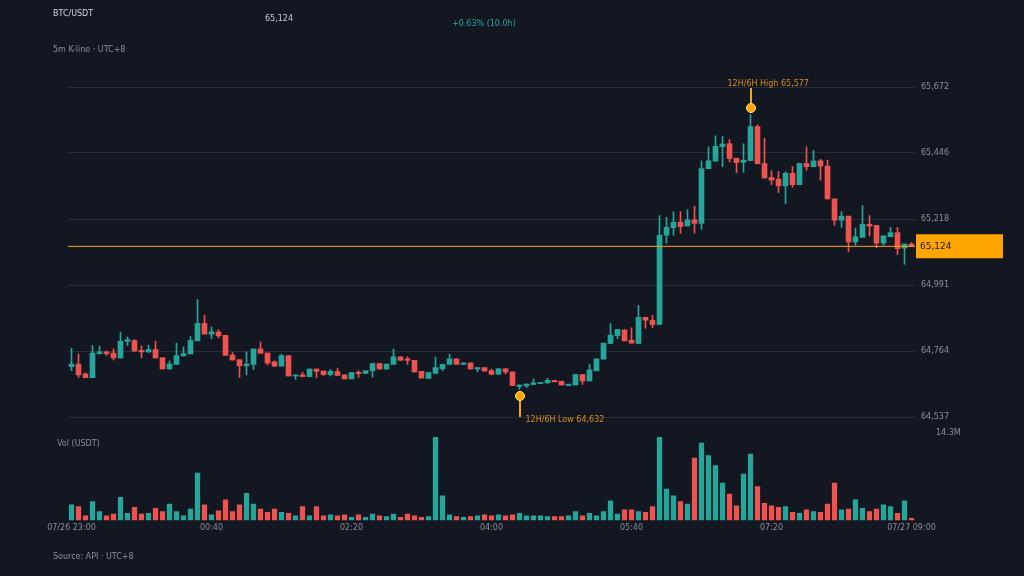 This screenshot has width=1024, height=576. I want to click on chart-title: Vol (USDT), so click(78, 443).